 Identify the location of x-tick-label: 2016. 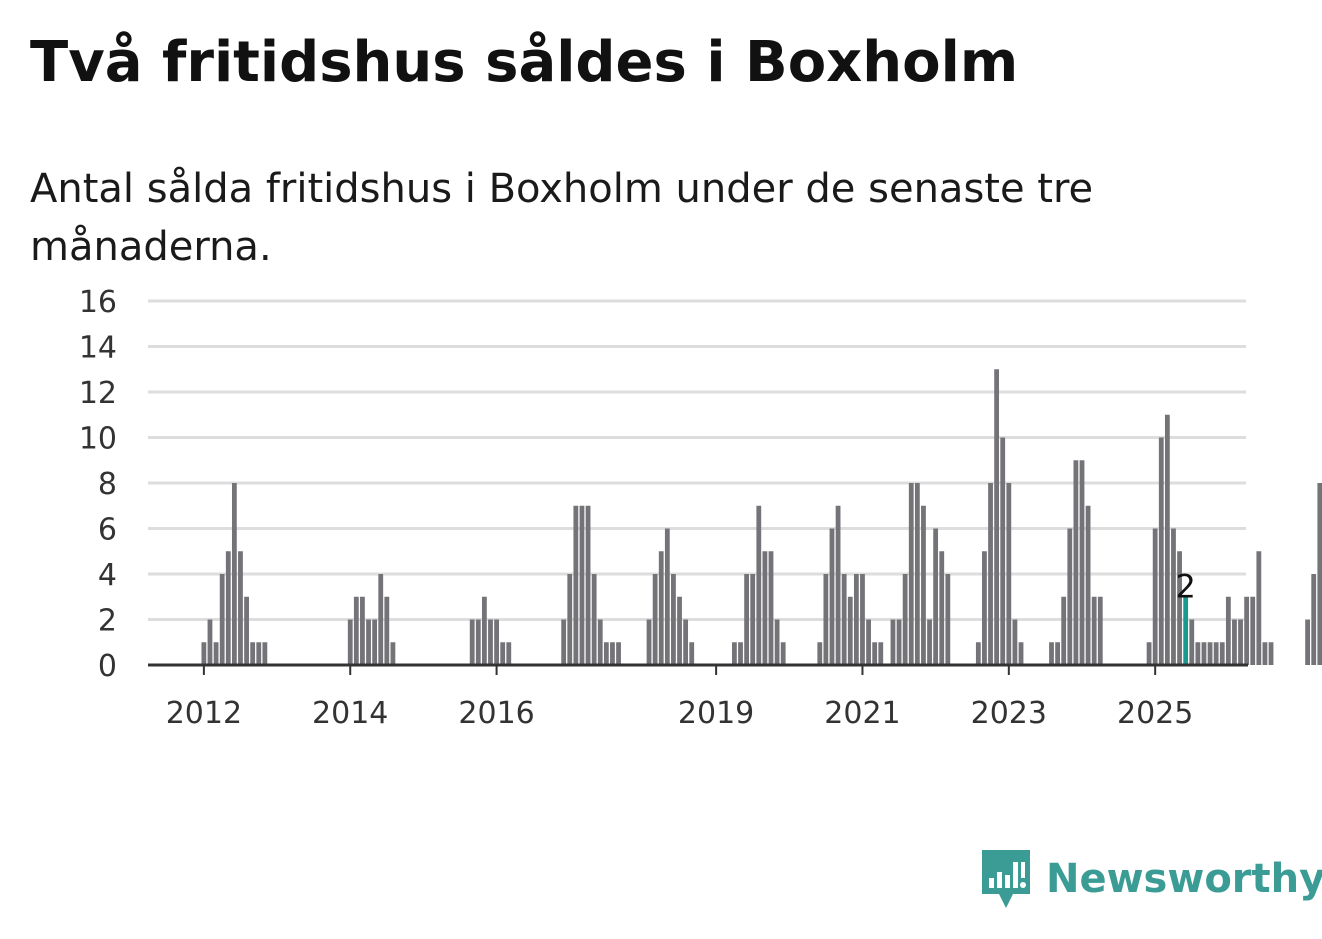
(496, 713).